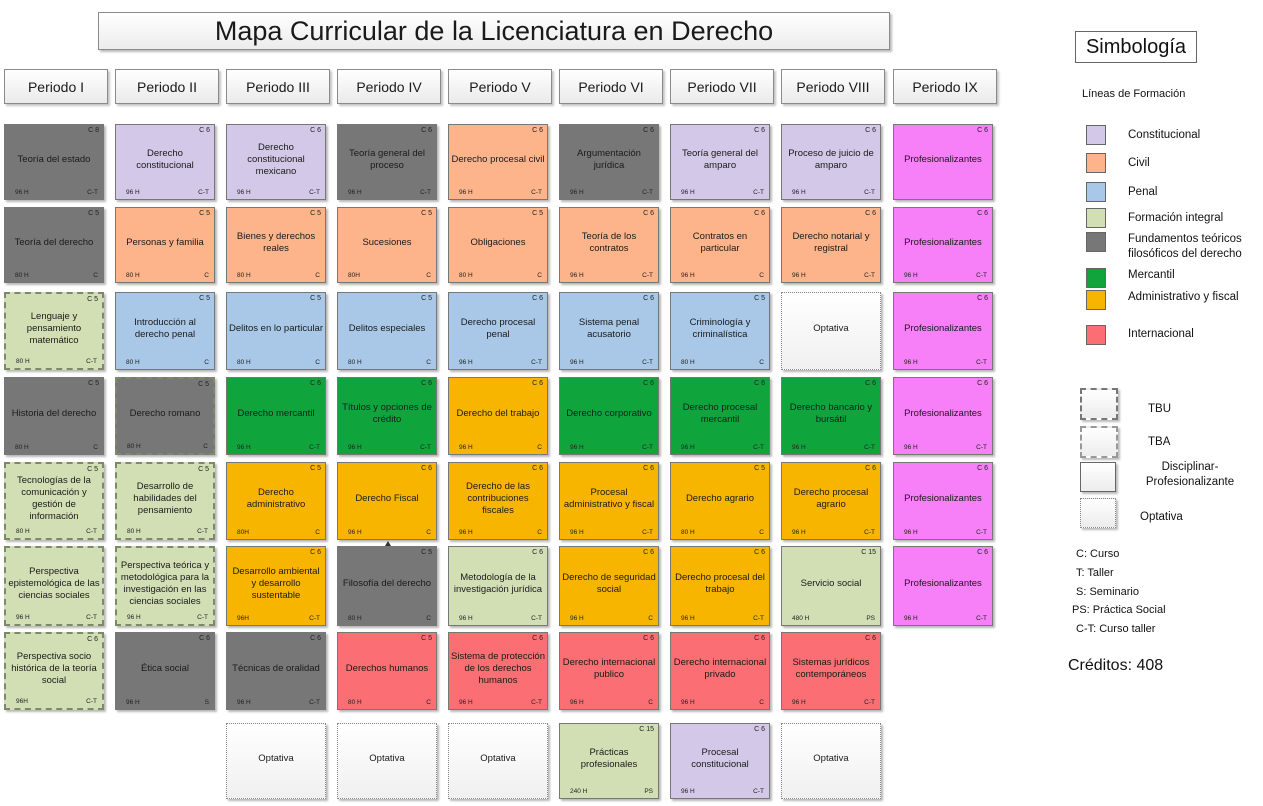 The width and height of the screenshot is (1263, 806). I want to click on course-type: PS, so click(648, 791).